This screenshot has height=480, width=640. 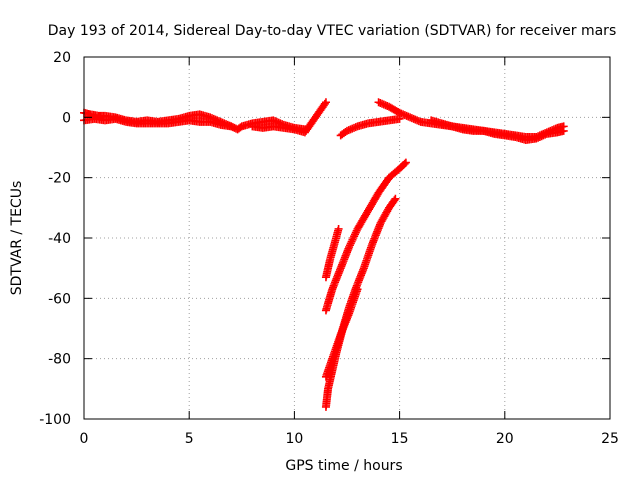 I want to click on series-track-b, so click(x=158, y=122).